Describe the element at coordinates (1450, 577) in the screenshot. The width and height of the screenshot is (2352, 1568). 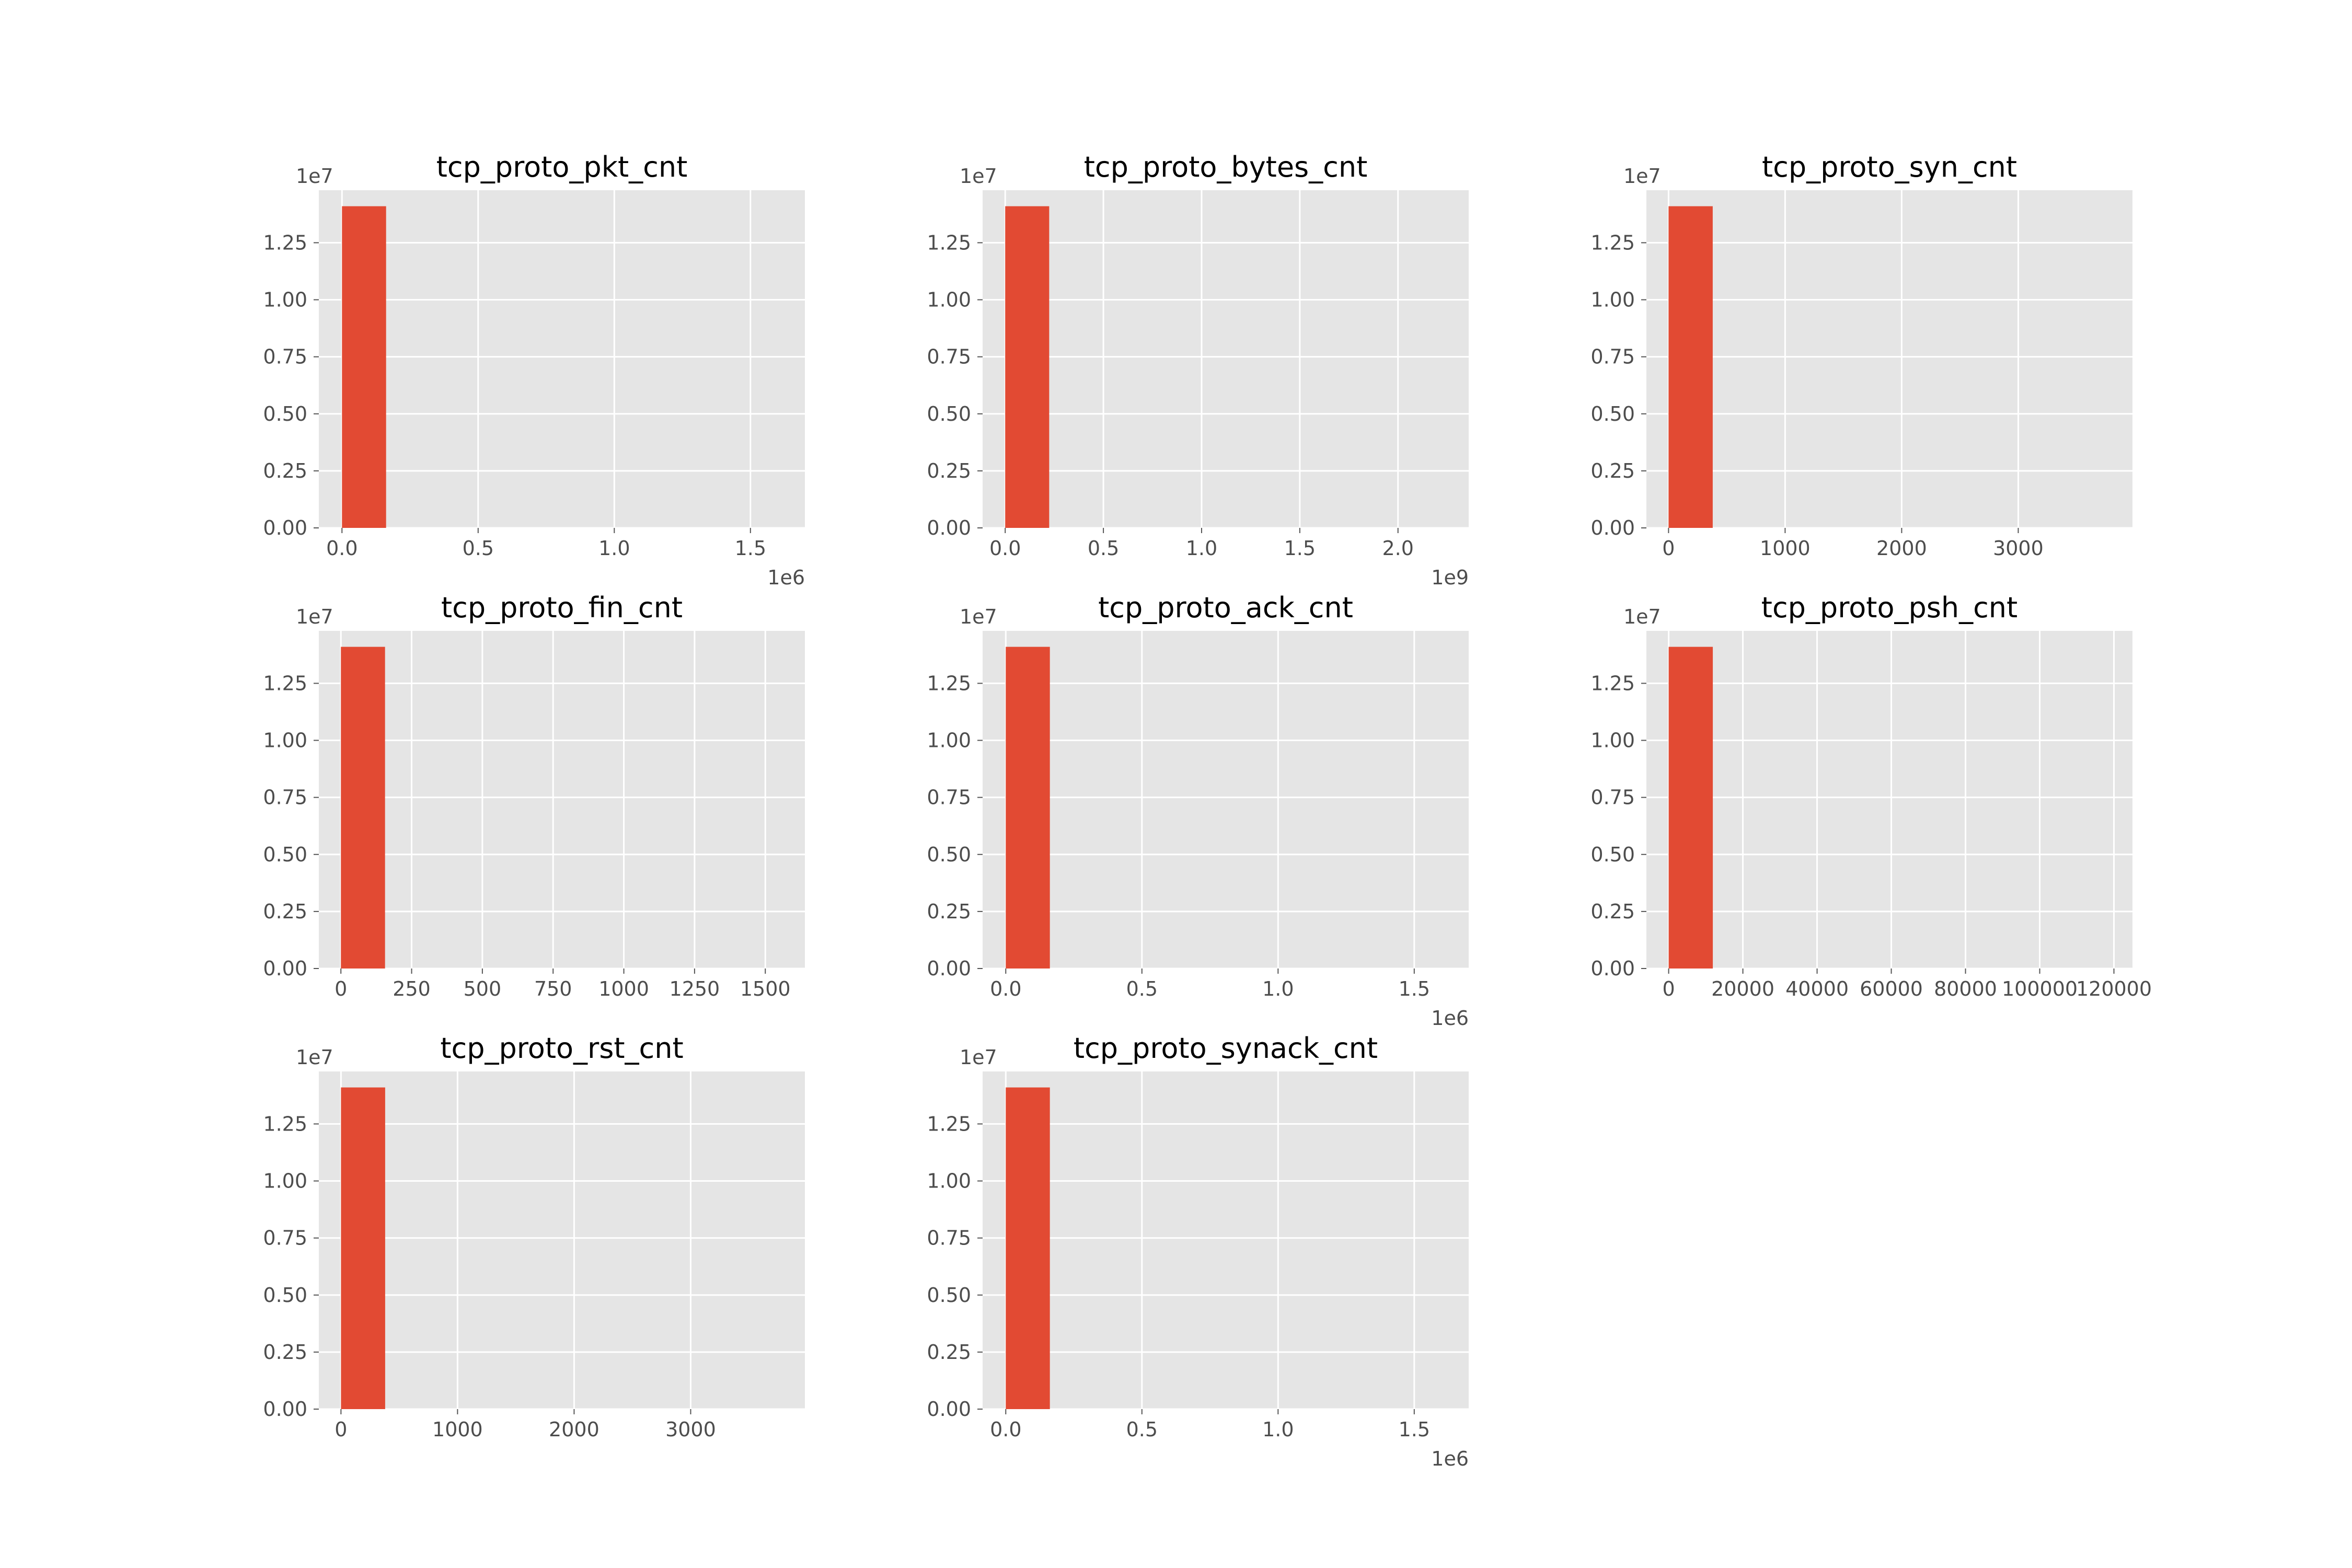
I see `x-offset-label: 1e9` at that location.